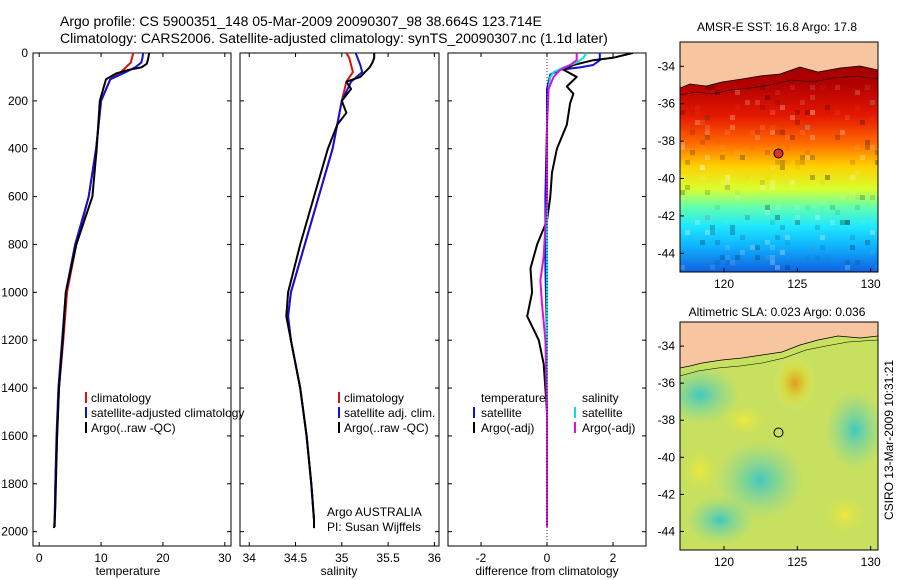 The width and height of the screenshot is (900, 580). I want to click on sla-map-frame, so click(779, 436).